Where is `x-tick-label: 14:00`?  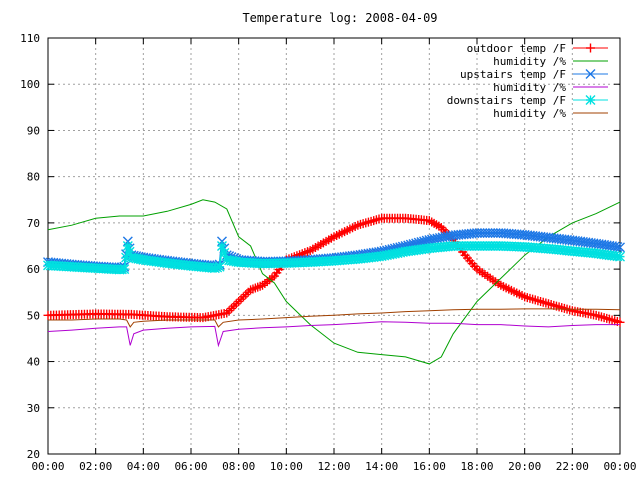 x-tick-label: 14:00 is located at coordinates (381, 466).